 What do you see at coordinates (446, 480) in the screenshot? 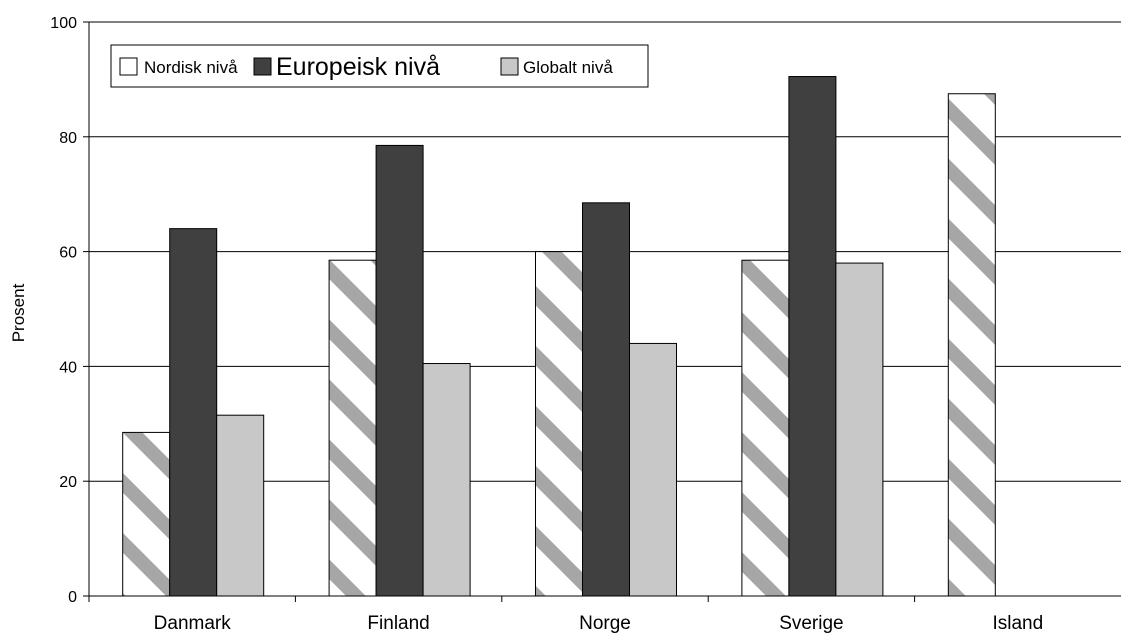
I see `bar-globalt-finland` at bounding box center [446, 480].